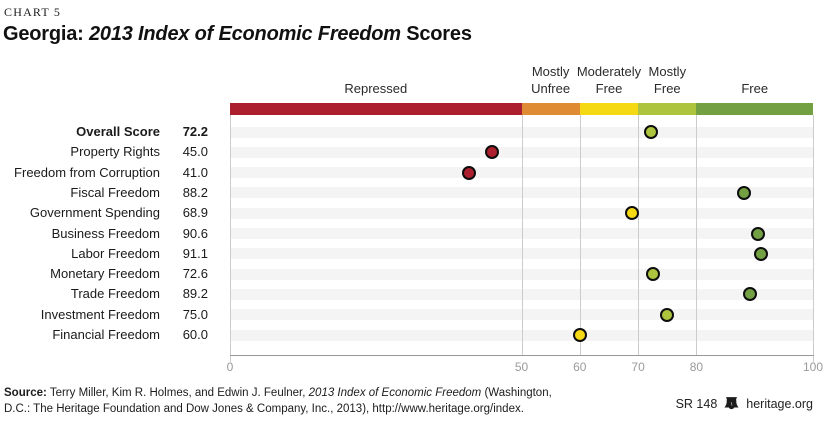  I want to click on row-value: 45.0, so click(195, 152).